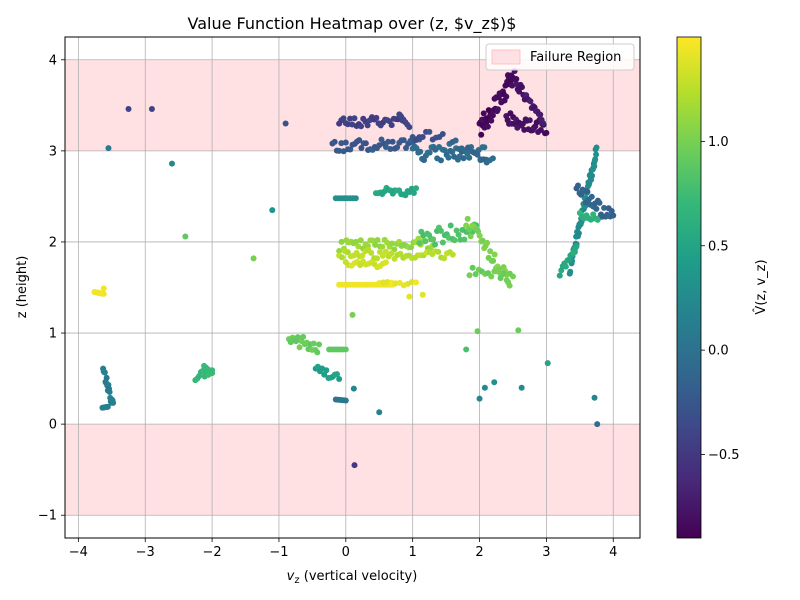 Image resolution: width=800 pixels, height=600 pixels. Describe the element at coordinates (145, 552) in the screenshot. I see `x-tick-label: −3` at that location.